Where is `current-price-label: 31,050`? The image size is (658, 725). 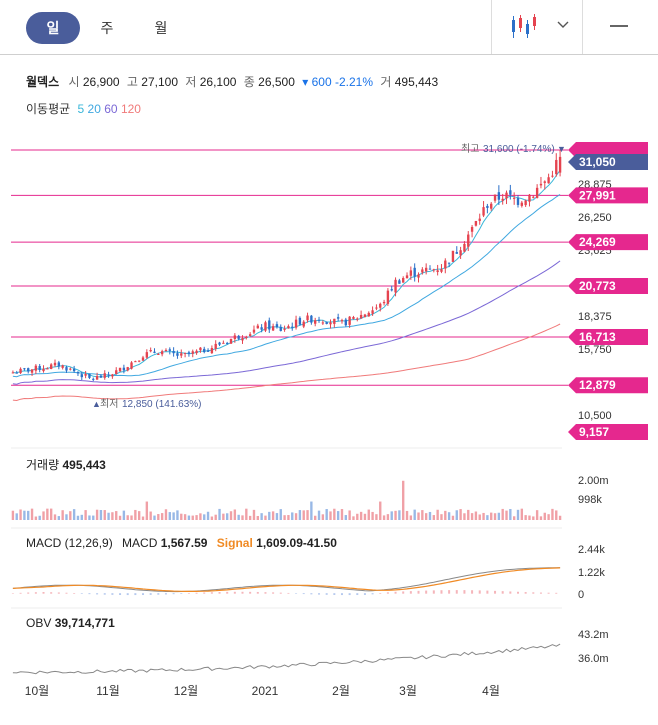
current-price-label: 31,050 is located at coordinates (597, 162).